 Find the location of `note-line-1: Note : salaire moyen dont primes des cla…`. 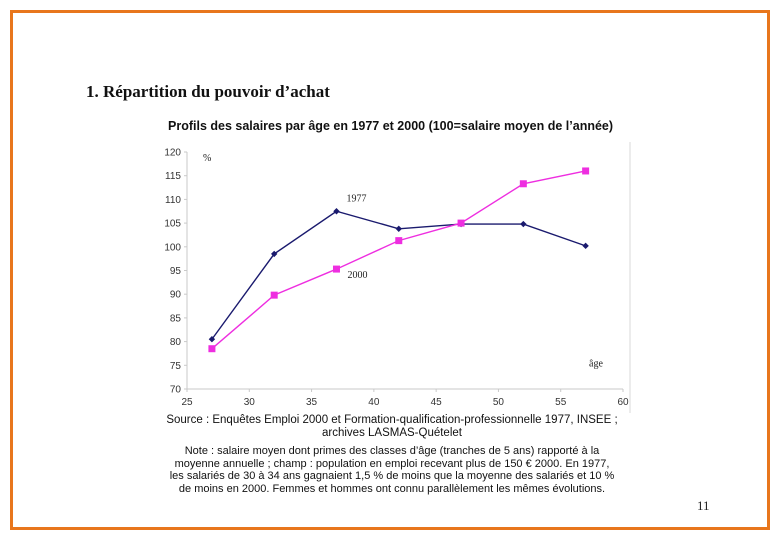

note-line-1: Note : salaire moyen dont primes des cla… is located at coordinates (392, 451).